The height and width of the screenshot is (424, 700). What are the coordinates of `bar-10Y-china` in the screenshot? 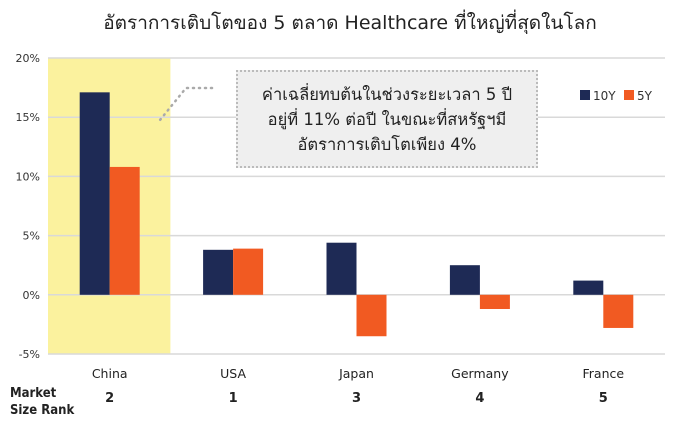 It's located at (94, 193).